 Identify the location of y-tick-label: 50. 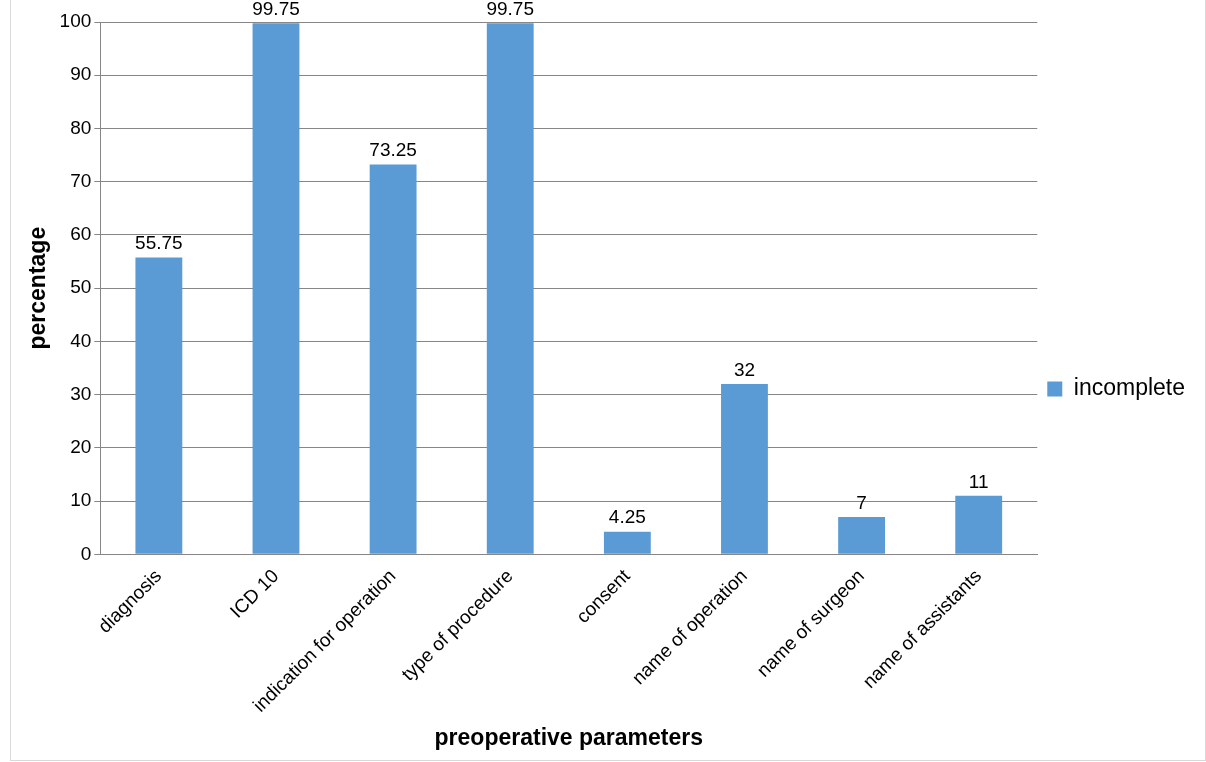
(81, 287).